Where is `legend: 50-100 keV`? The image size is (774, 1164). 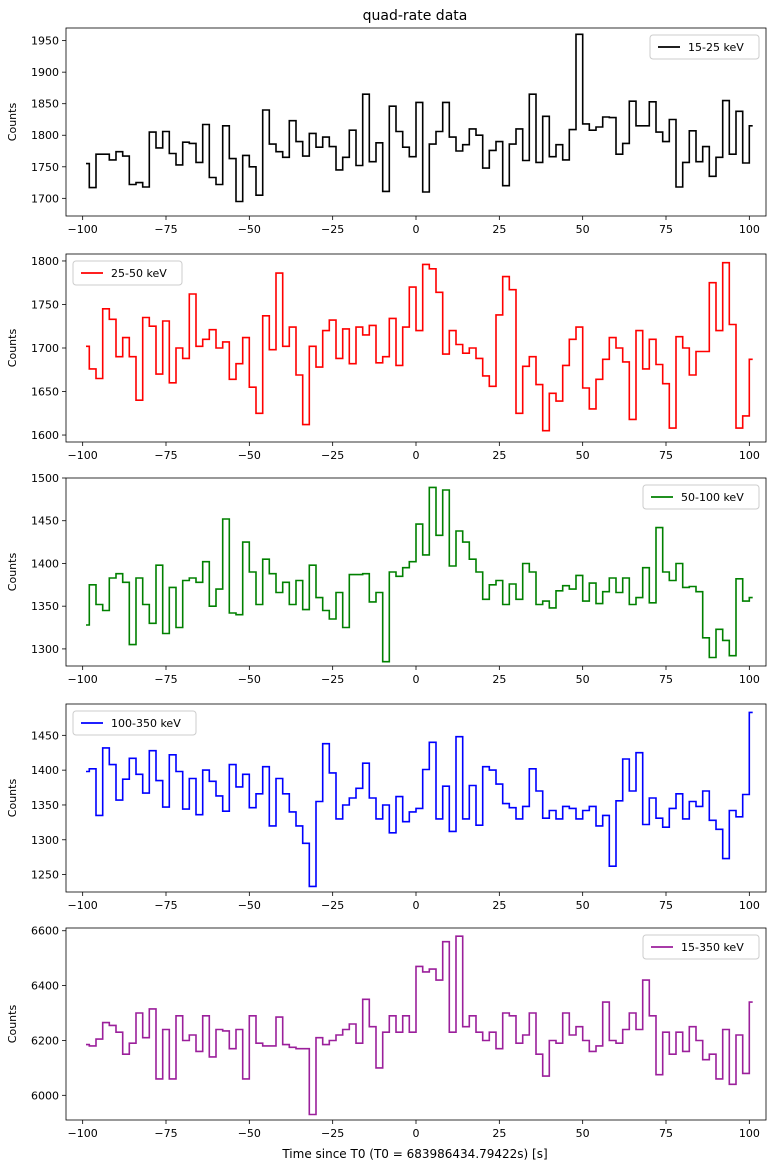
legend: 50-100 keV is located at coordinates (701, 497).